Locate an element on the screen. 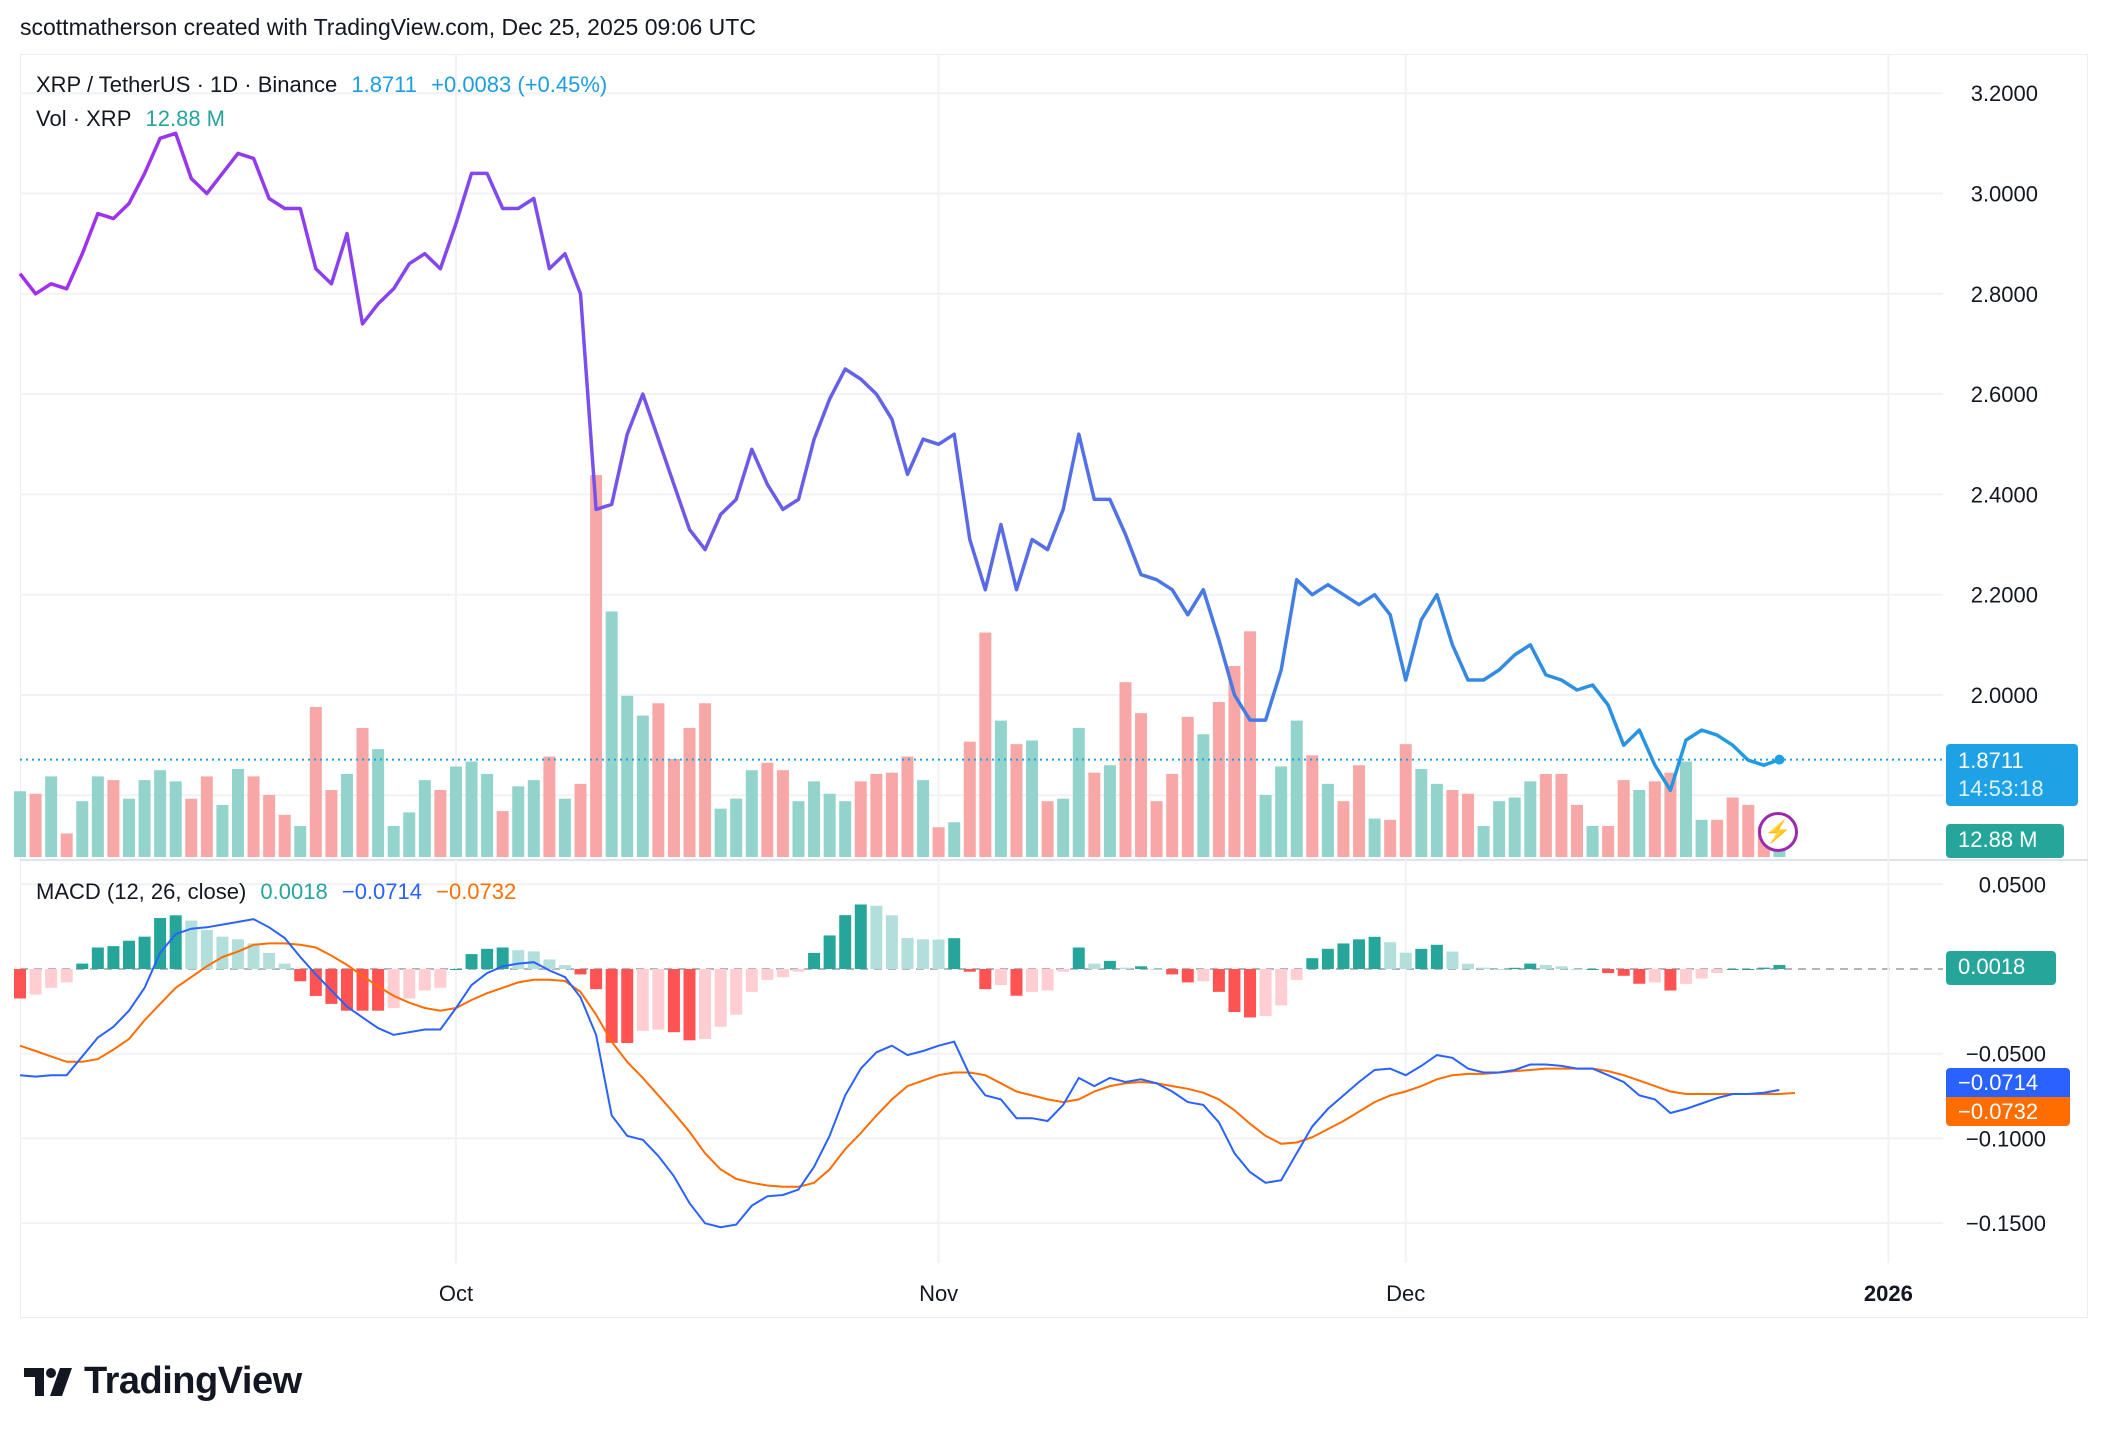 The image size is (2108, 1440). macd-line-tag: −0.0714 is located at coordinates (2008, 1082).